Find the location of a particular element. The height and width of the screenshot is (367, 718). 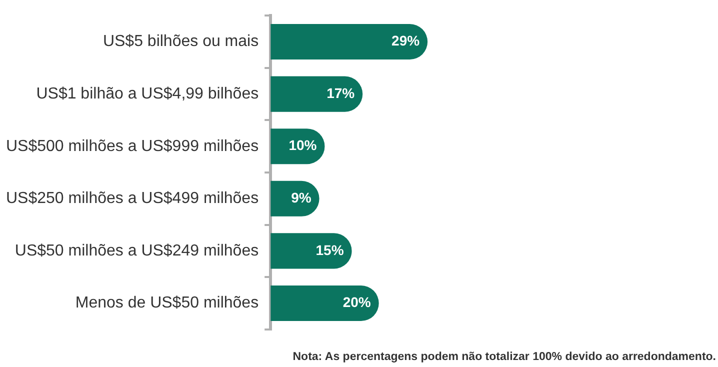

y-tick-label: US$250 milhões a US$499 milhões is located at coordinates (132, 199).